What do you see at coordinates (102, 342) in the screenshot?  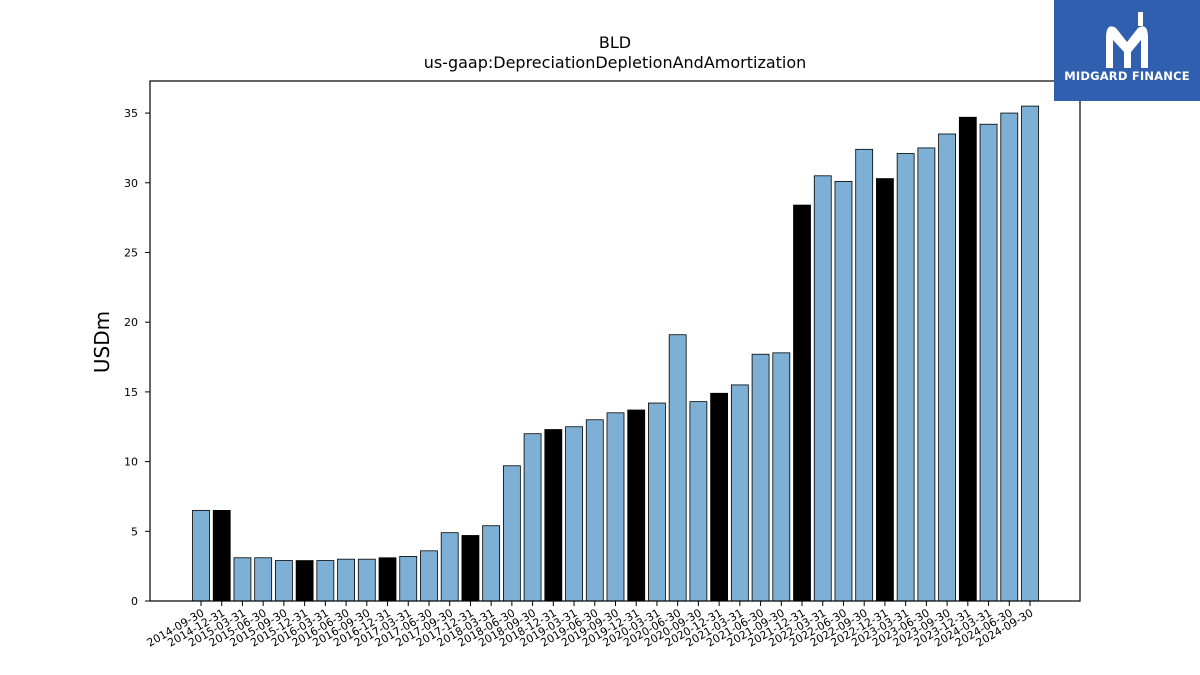 I see `y-axis-label: USDm` at bounding box center [102, 342].